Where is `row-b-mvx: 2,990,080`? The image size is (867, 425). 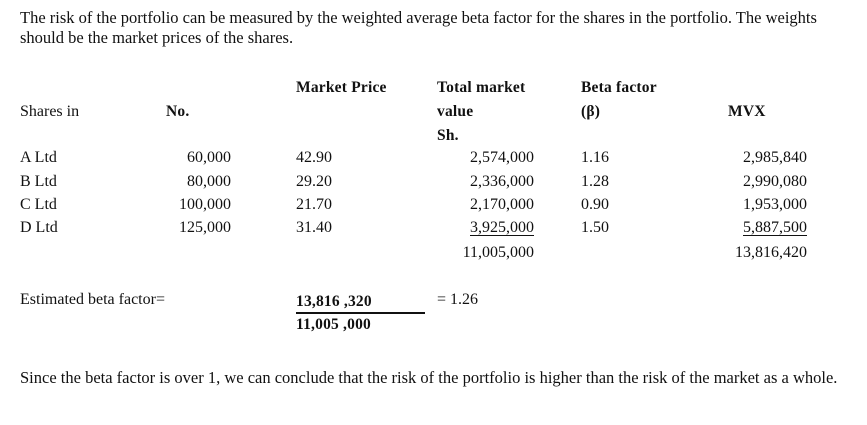 row-b-mvx: 2,990,080 is located at coordinates (775, 181).